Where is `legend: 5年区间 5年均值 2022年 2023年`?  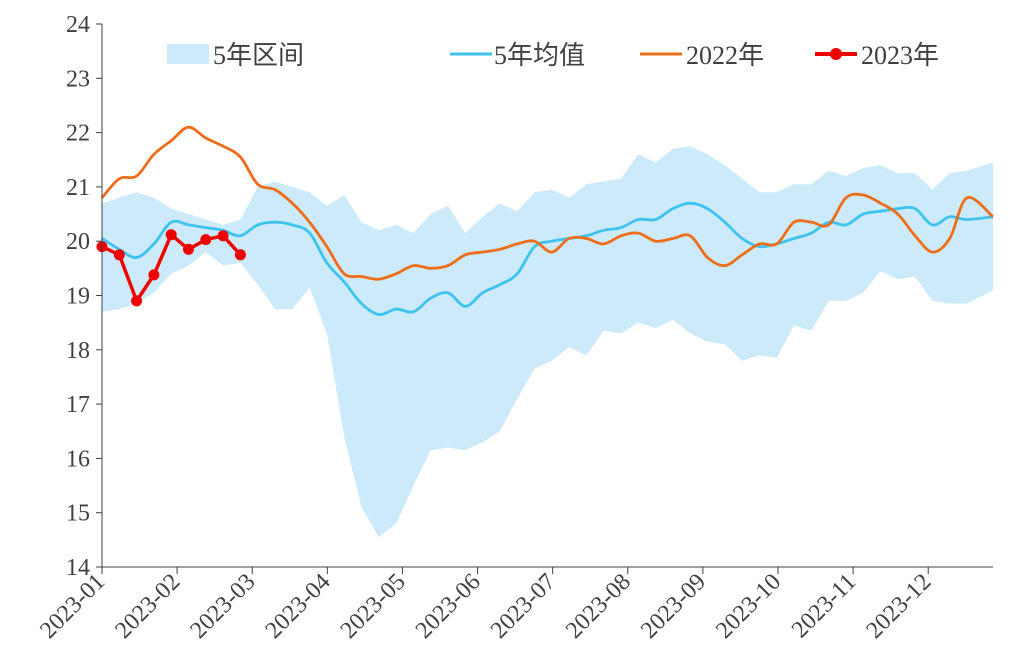
legend: 5年区间 5年均值 2022年 2023年 is located at coordinates (553, 55).